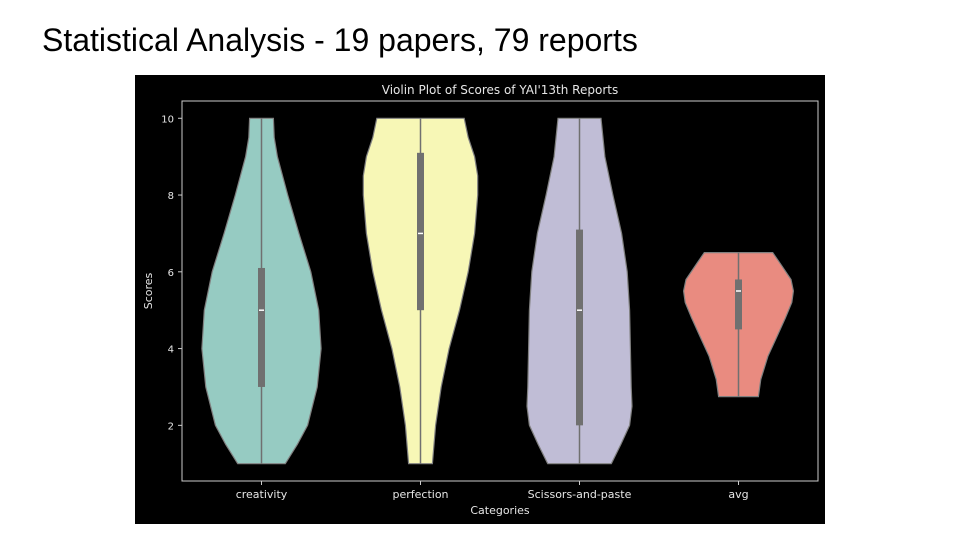 Image resolution: width=960 pixels, height=540 pixels. I want to click on y-tick-label: 10, so click(167, 119).